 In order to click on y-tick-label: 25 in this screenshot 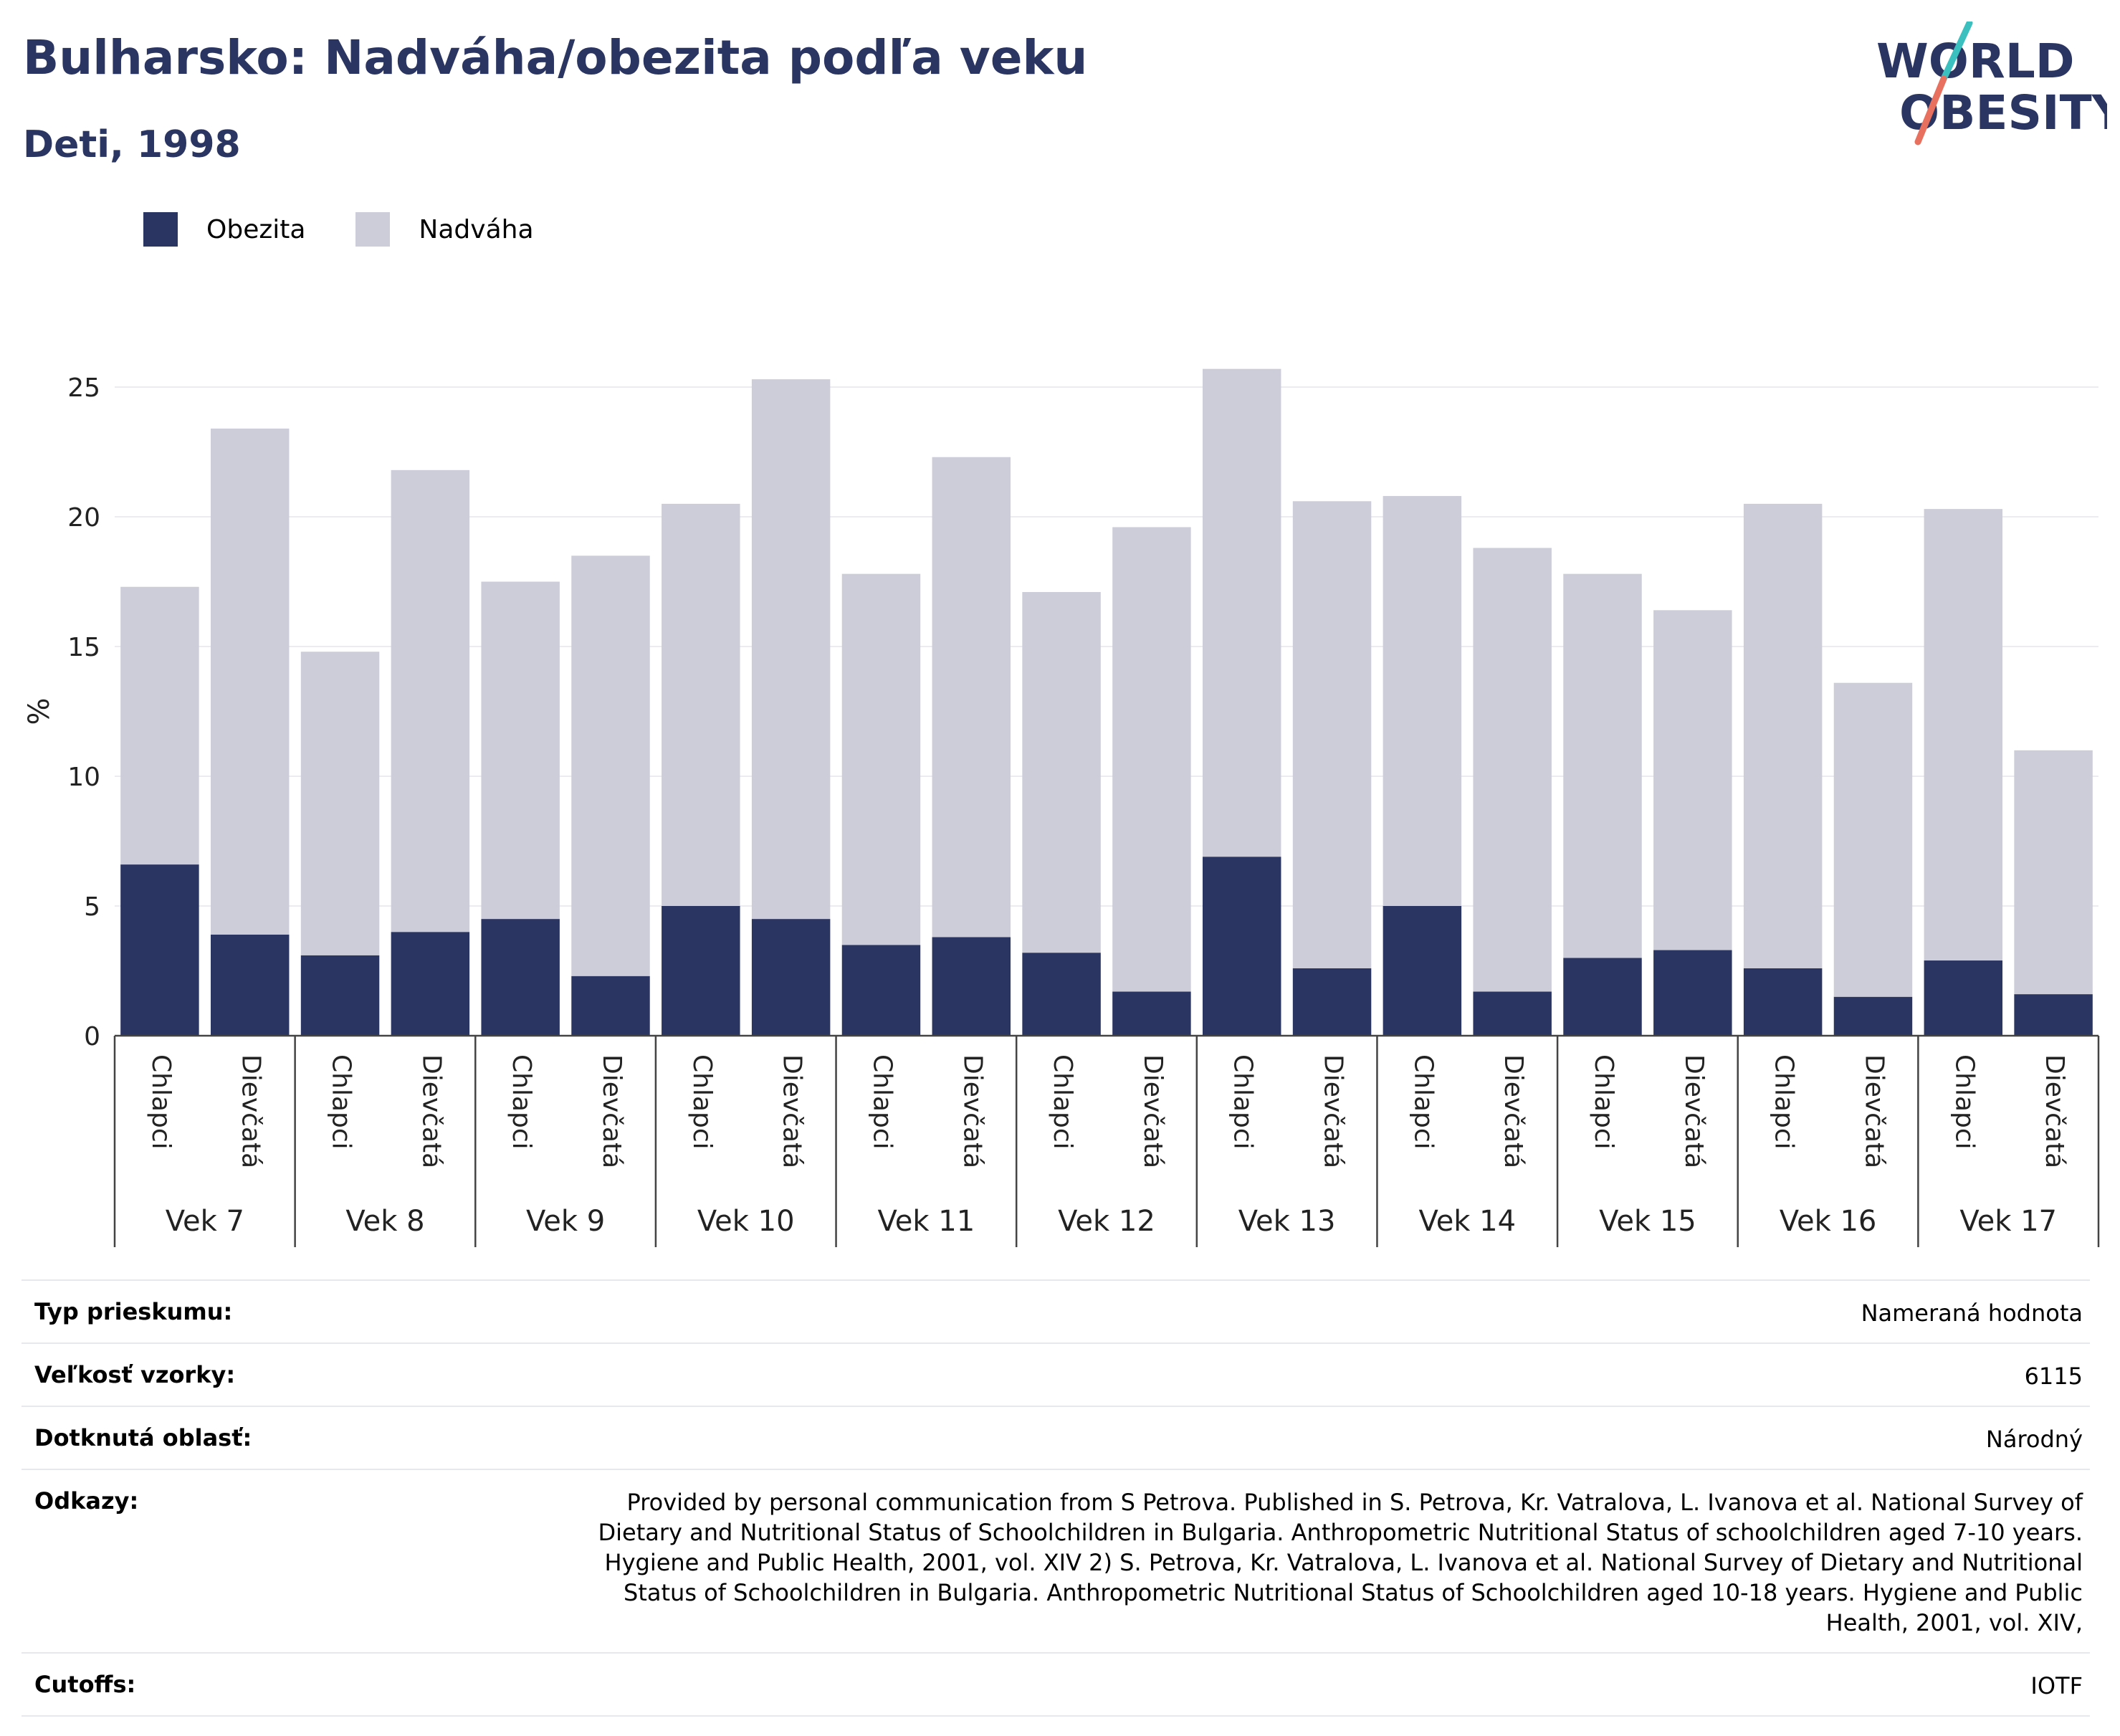, I will do `click(84, 388)`.